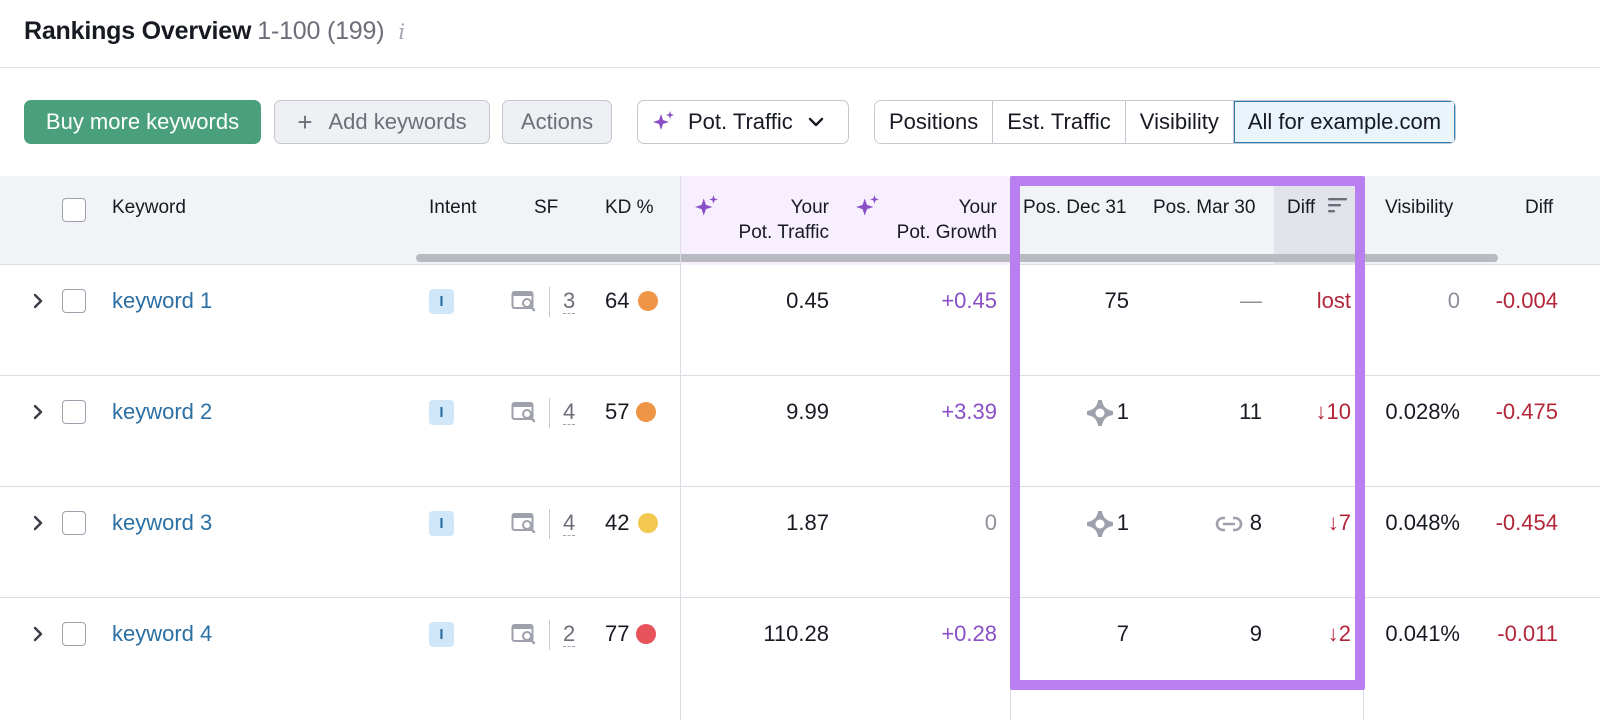 The height and width of the screenshot is (720, 1600). I want to click on col-pot-traffic: Your Pot. Traffic, so click(764, 220).